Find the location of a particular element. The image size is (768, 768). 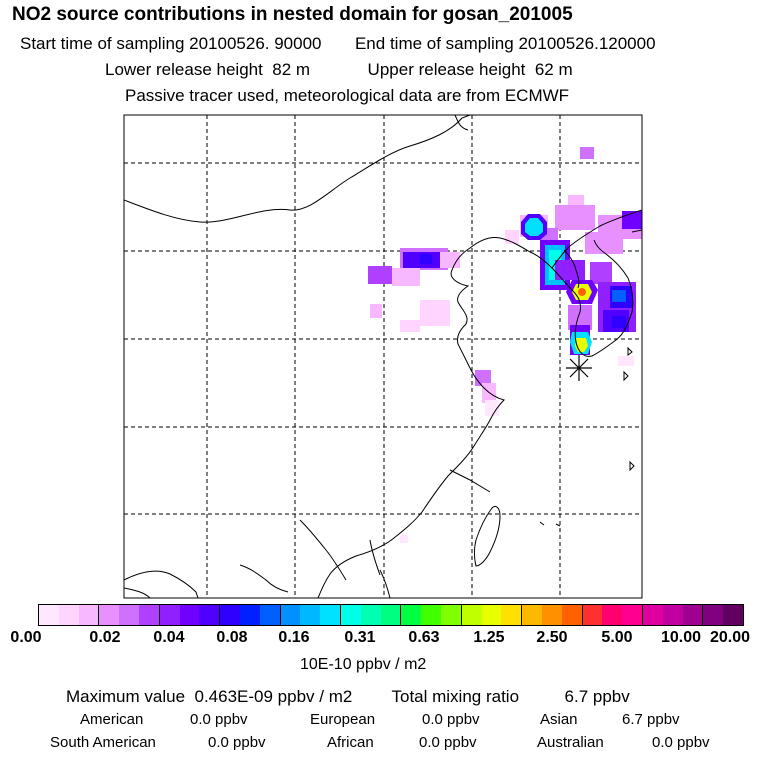

african-value: 0.0 ppbv is located at coordinates (448, 742).